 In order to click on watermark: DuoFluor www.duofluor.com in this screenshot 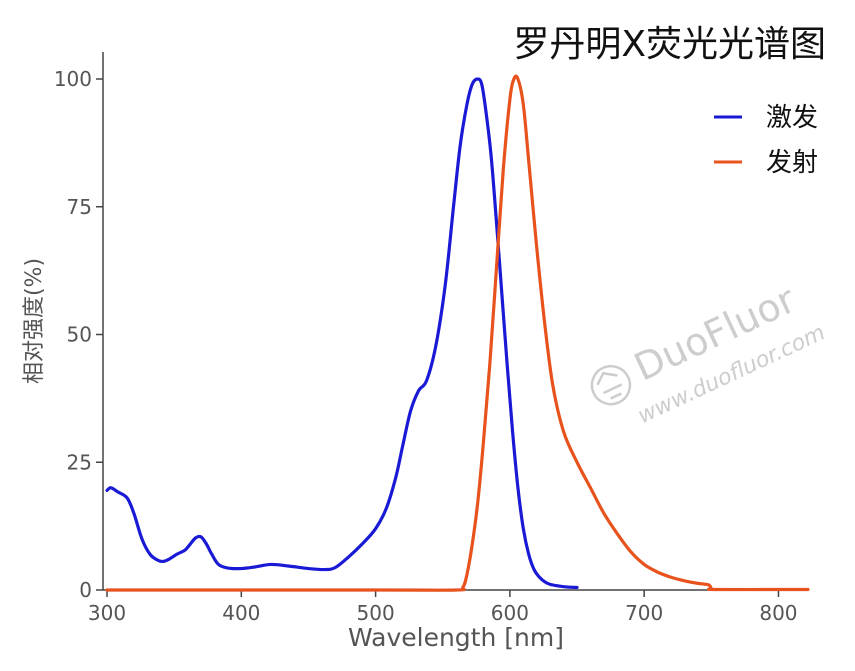, I will do `click(709, 353)`.